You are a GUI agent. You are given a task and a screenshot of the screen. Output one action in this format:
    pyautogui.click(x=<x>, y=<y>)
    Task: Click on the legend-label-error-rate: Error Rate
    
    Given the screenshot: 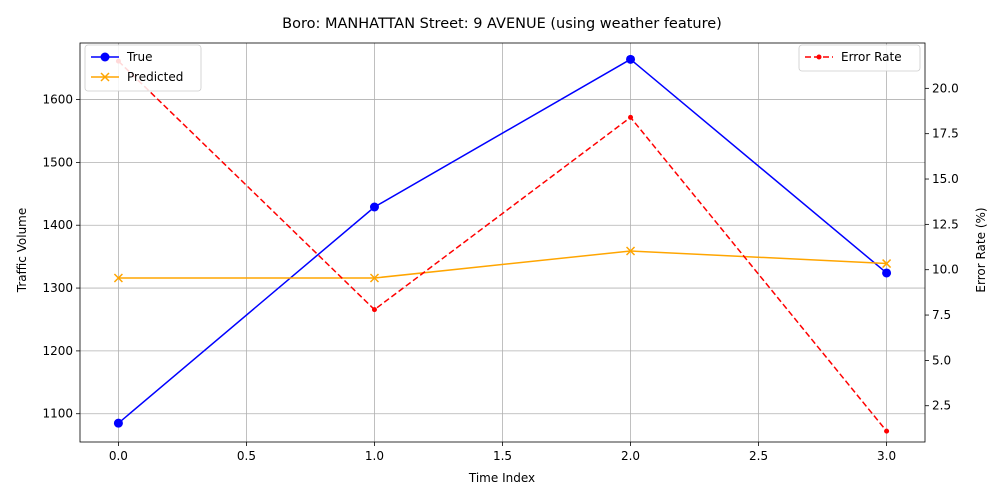 What is the action you would take?
    pyautogui.click(x=871, y=57)
    